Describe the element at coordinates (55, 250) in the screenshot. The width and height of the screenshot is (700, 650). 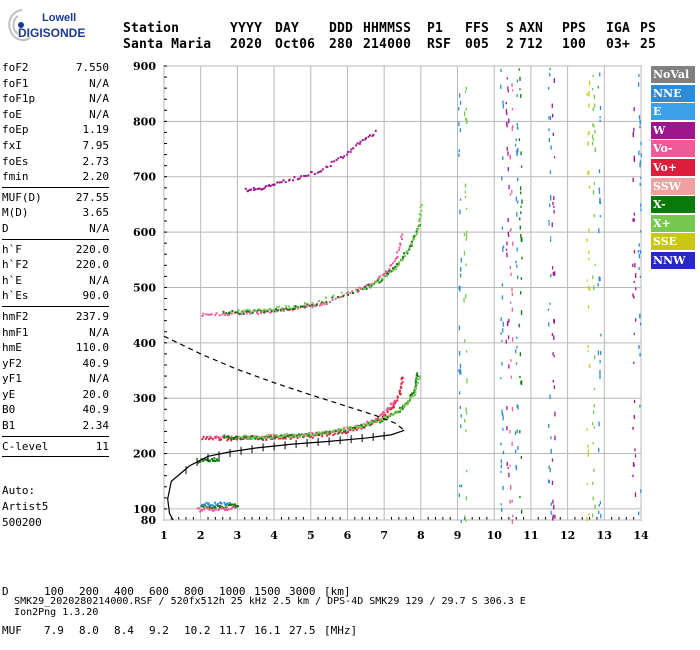
I see `param-row: h`F 220.0` at that location.